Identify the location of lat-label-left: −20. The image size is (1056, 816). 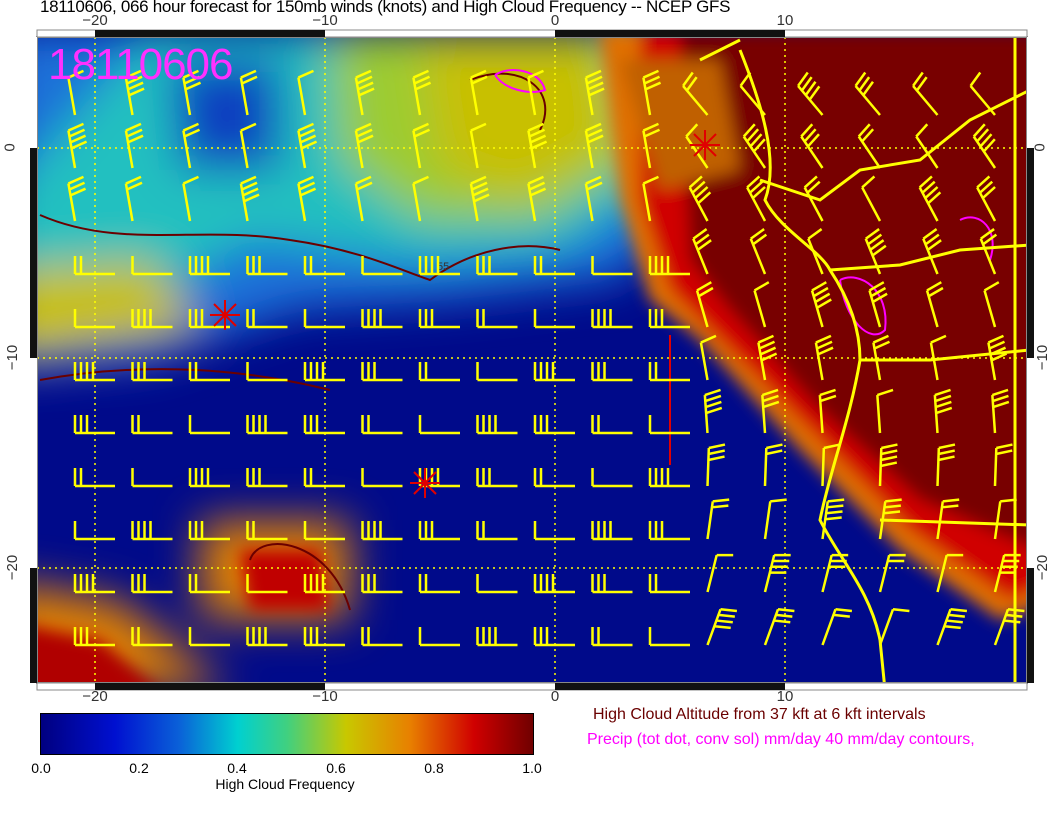
(13, 567).